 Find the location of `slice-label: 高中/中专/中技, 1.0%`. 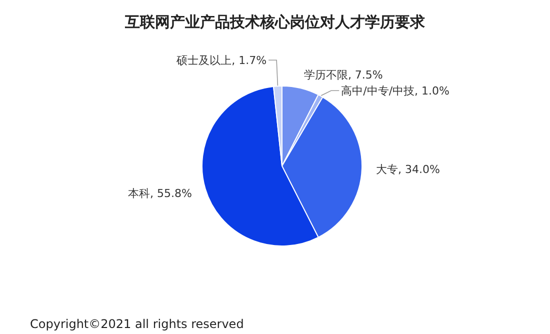

slice-label: 高中/中专/中技, 1.0% is located at coordinates (395, 91).